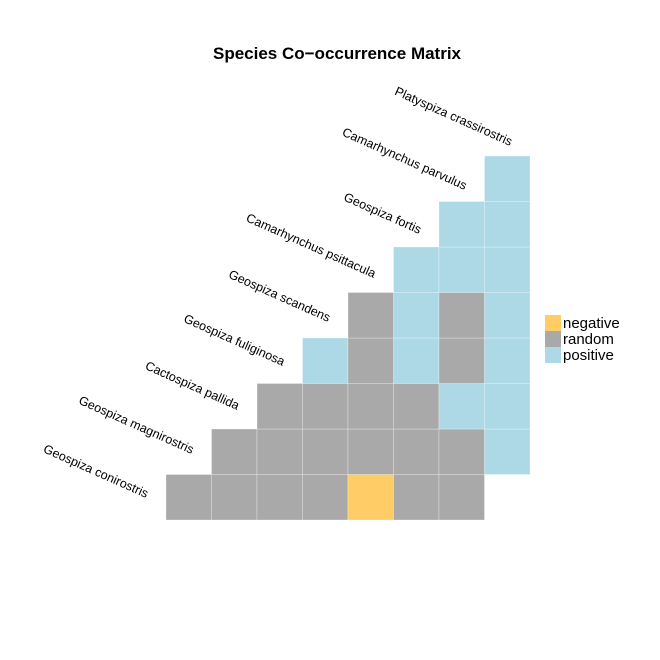 The image size is (660, 660). What do you see at coordinates (95, 471) in the screenshot?
I see `species-label: Geospiza conirostris` at bounding box center [95, 471].